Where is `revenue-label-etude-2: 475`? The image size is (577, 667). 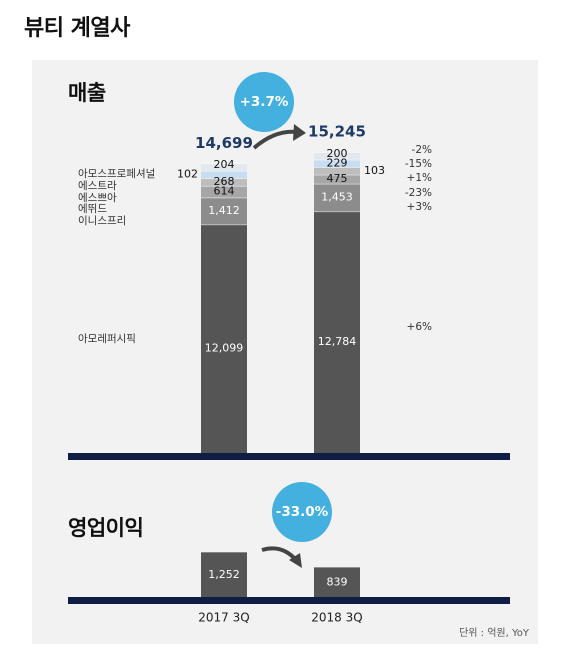
revenue-label-etude-2: 475 is located at coordinates (337, 178).